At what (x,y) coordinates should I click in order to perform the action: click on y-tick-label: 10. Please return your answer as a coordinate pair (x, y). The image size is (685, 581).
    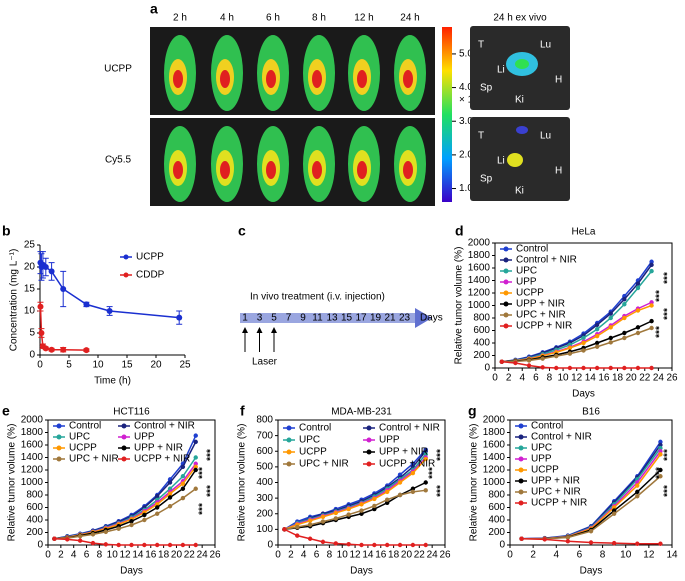
    Looking at the image, I should click on (30, 311).